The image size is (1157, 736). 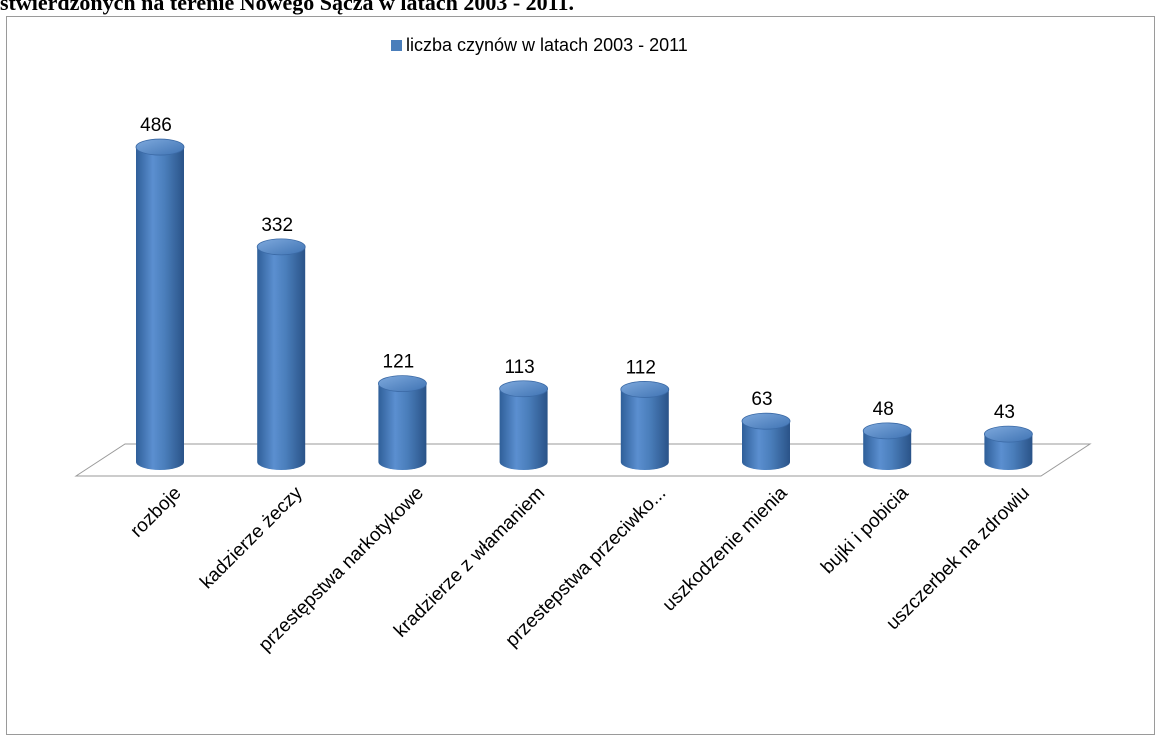 What do you see at coordinates (641, 367) in the screenshot?
I see `data-label-5: 112` at bounding box center [641, 367].